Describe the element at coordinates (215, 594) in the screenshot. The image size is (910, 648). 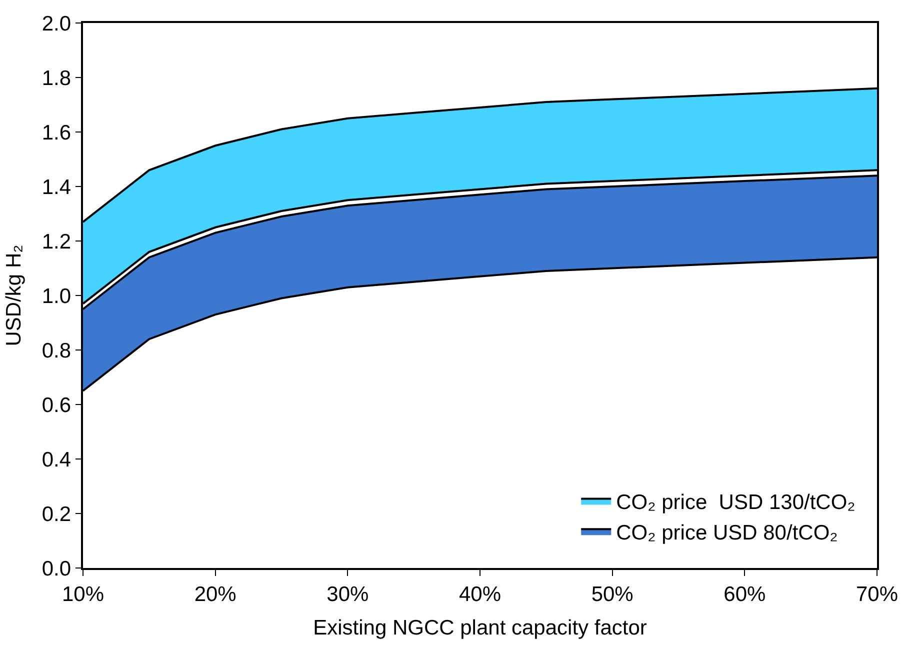
I see `x-tick-label: 20%` at that location.